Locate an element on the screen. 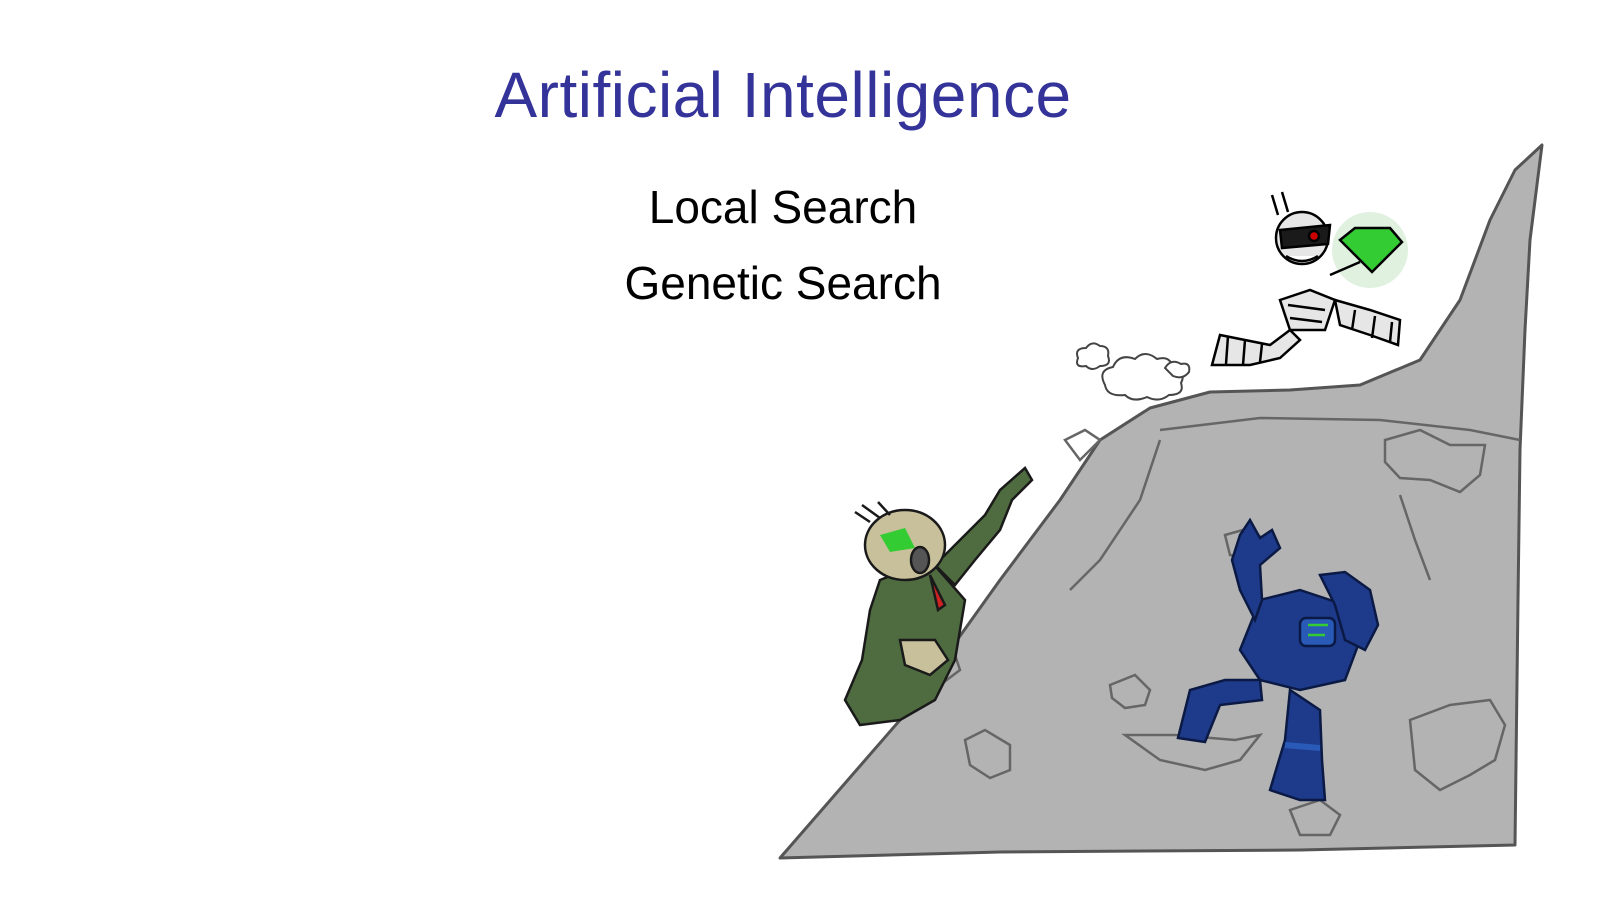  dust-cloud-icon is located at coordinates (1133, 371).